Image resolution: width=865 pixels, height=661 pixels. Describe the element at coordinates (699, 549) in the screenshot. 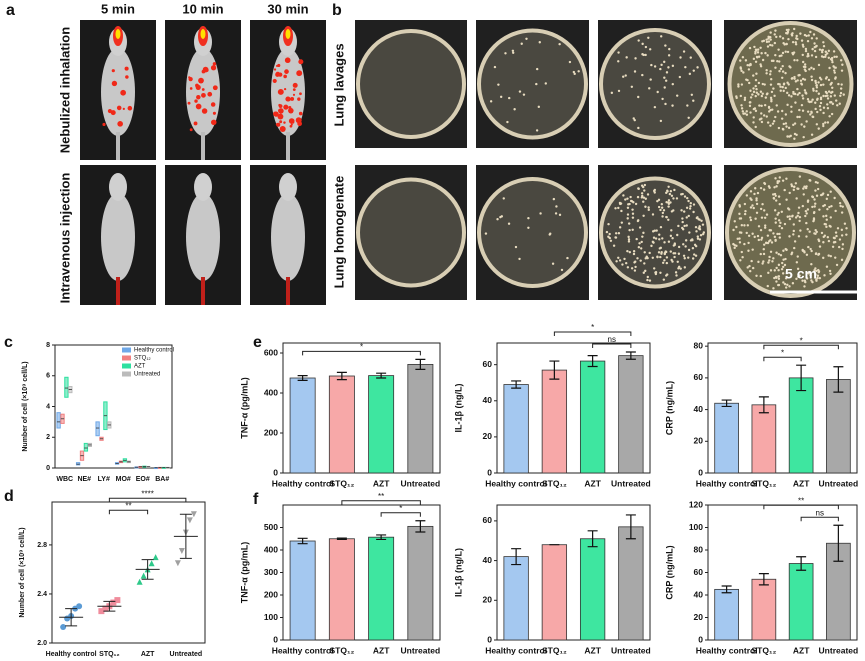

I see `y-tick-label: 80` at that location.